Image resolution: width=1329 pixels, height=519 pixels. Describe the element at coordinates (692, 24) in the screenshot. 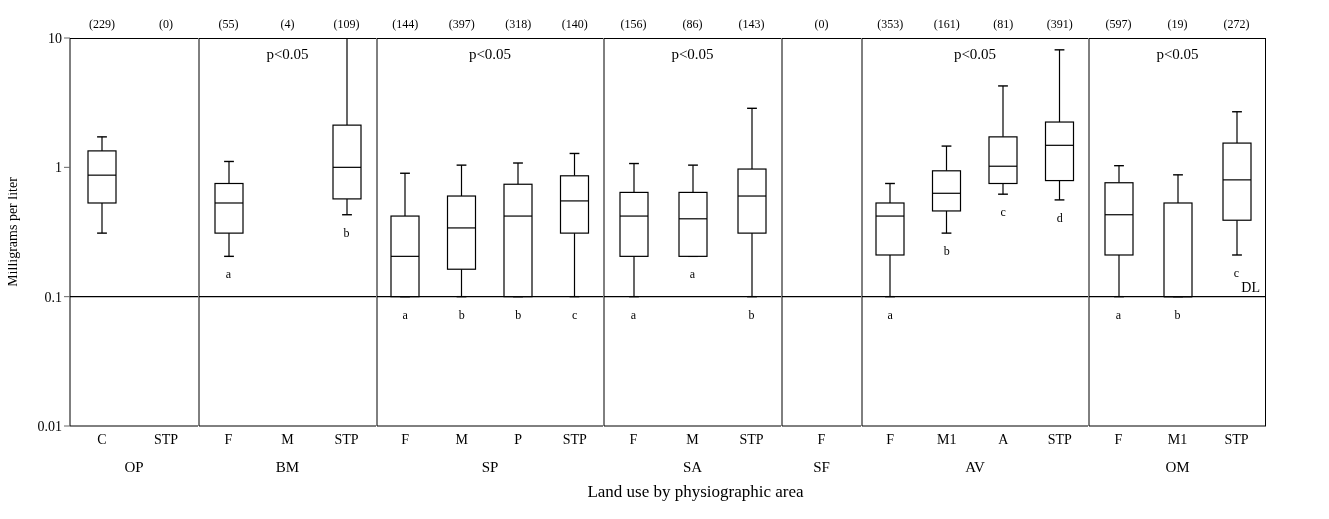

I see `text: (86)` at that location.